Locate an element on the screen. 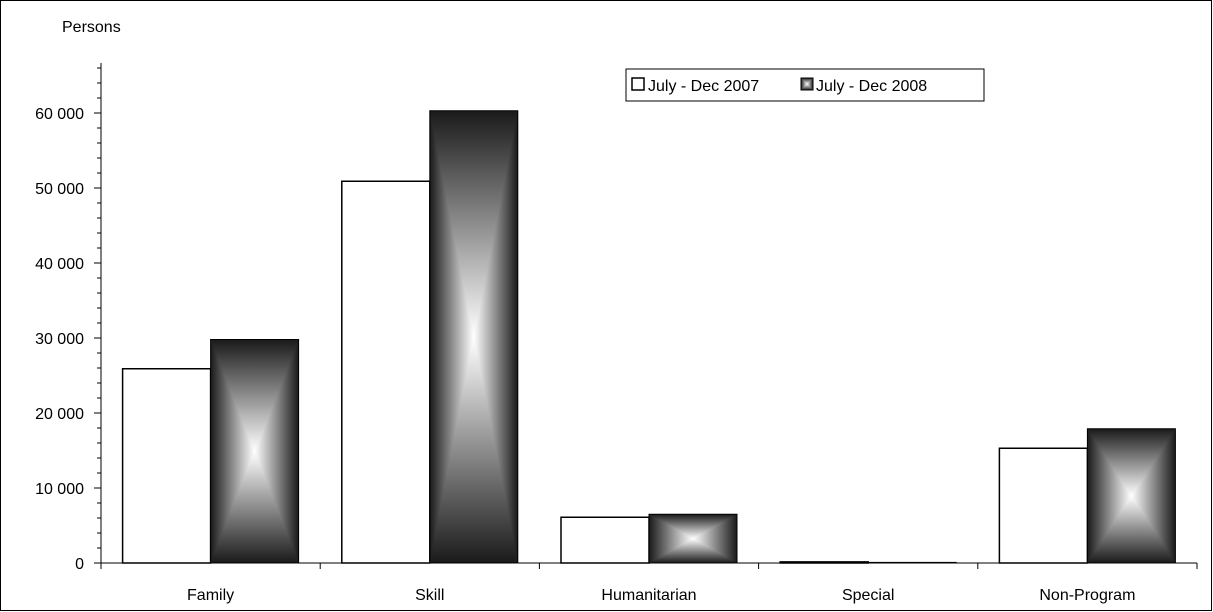 The width and height of the screenshot is (1213, 612). legend-swatch-2008 is located at coordinates (807, 84).